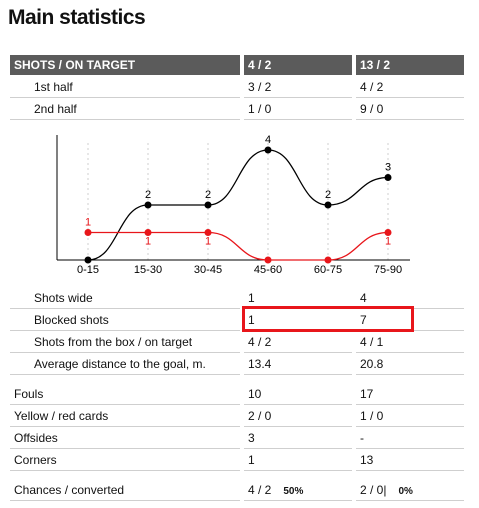  I want to click on row: Offsides 3-, so click(237, 438).